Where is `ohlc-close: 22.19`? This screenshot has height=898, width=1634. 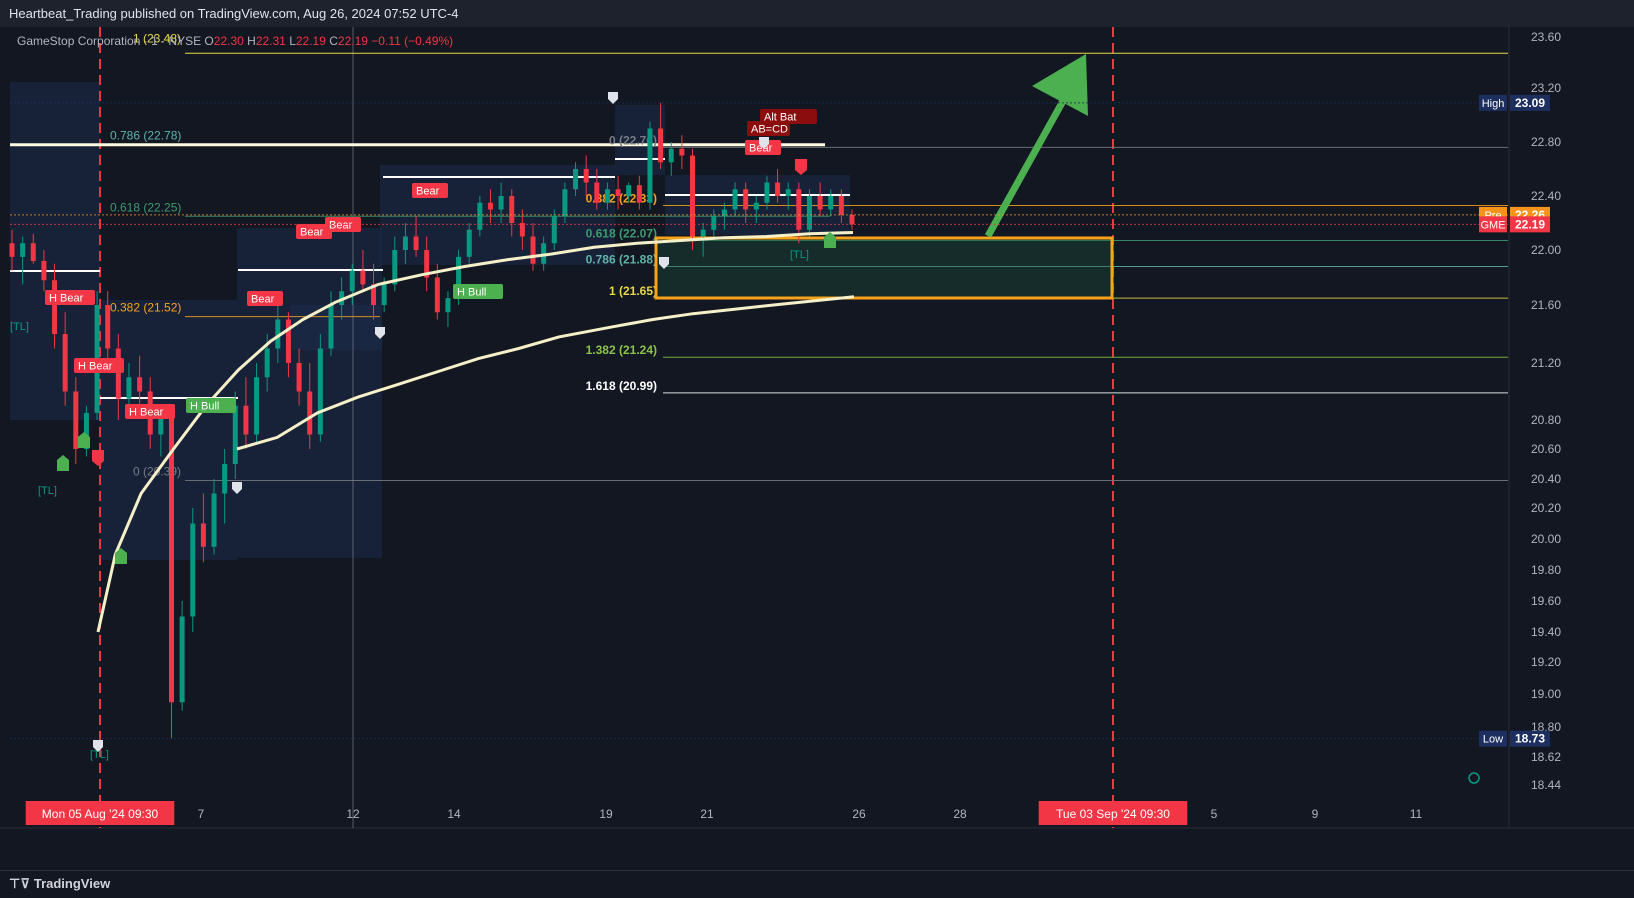
ohlc-close: 22.19 is located at coordinates (352, 41).